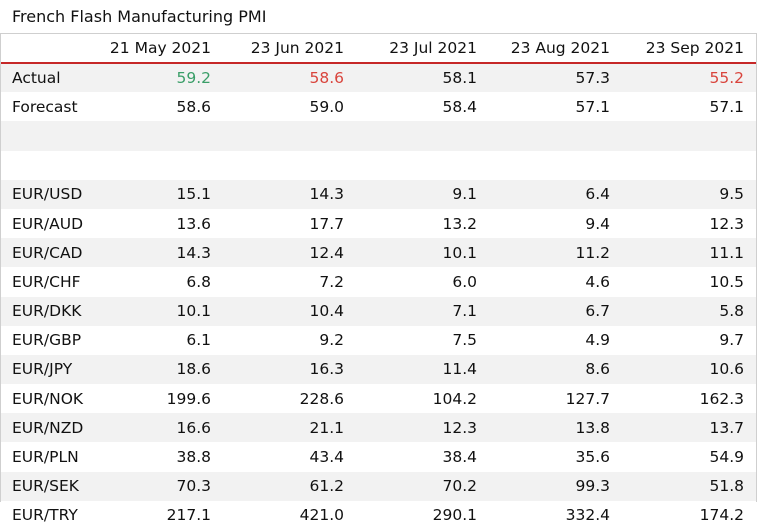  Describe the element at coordinates (378, 340) in the screenshot. I see `table-row: EUR/GBP 6.1 9.2 7.5 4.9 9.7` at that location.